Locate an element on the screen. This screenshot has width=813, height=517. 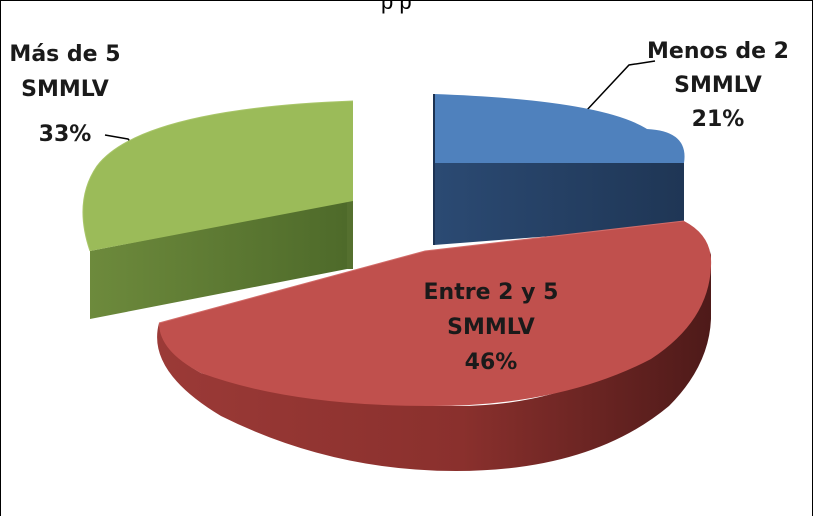
label-mas-de-5-line1: Más de 5 is located at coordinates (64, 54).